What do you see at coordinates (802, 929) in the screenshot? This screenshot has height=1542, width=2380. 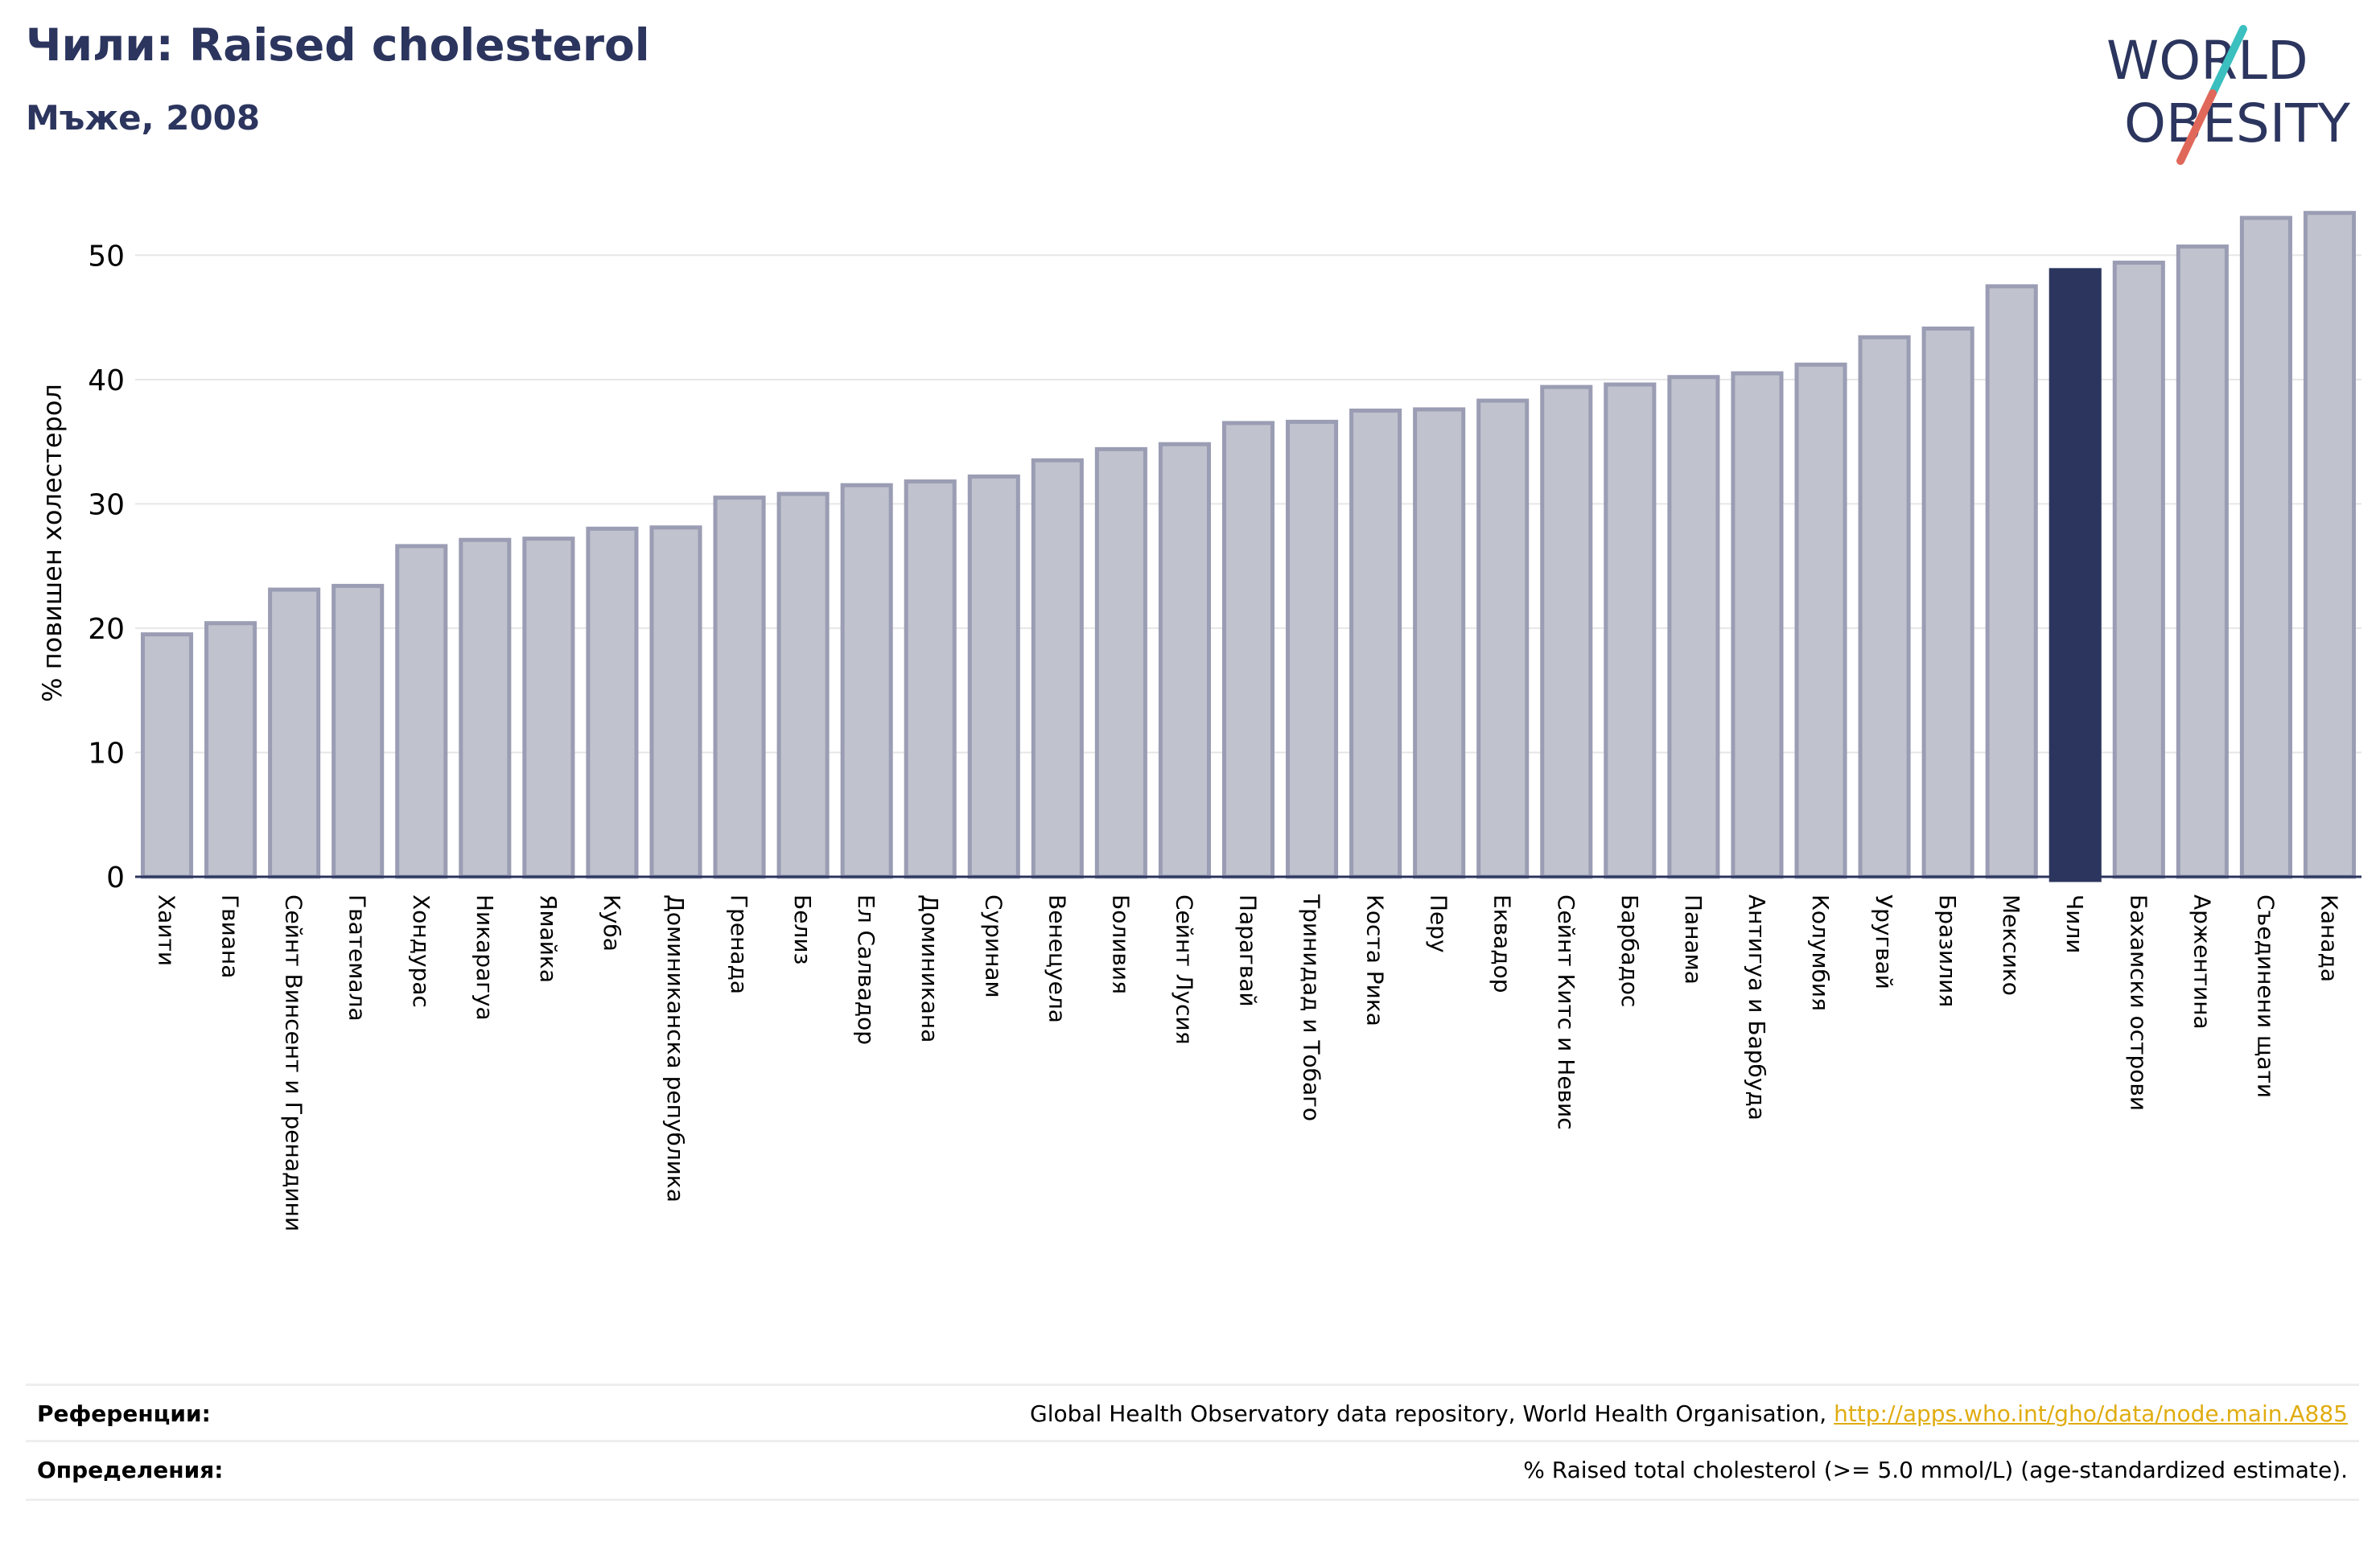 I see `x-tick-label: Белиз` at bounding box center [802, 929].